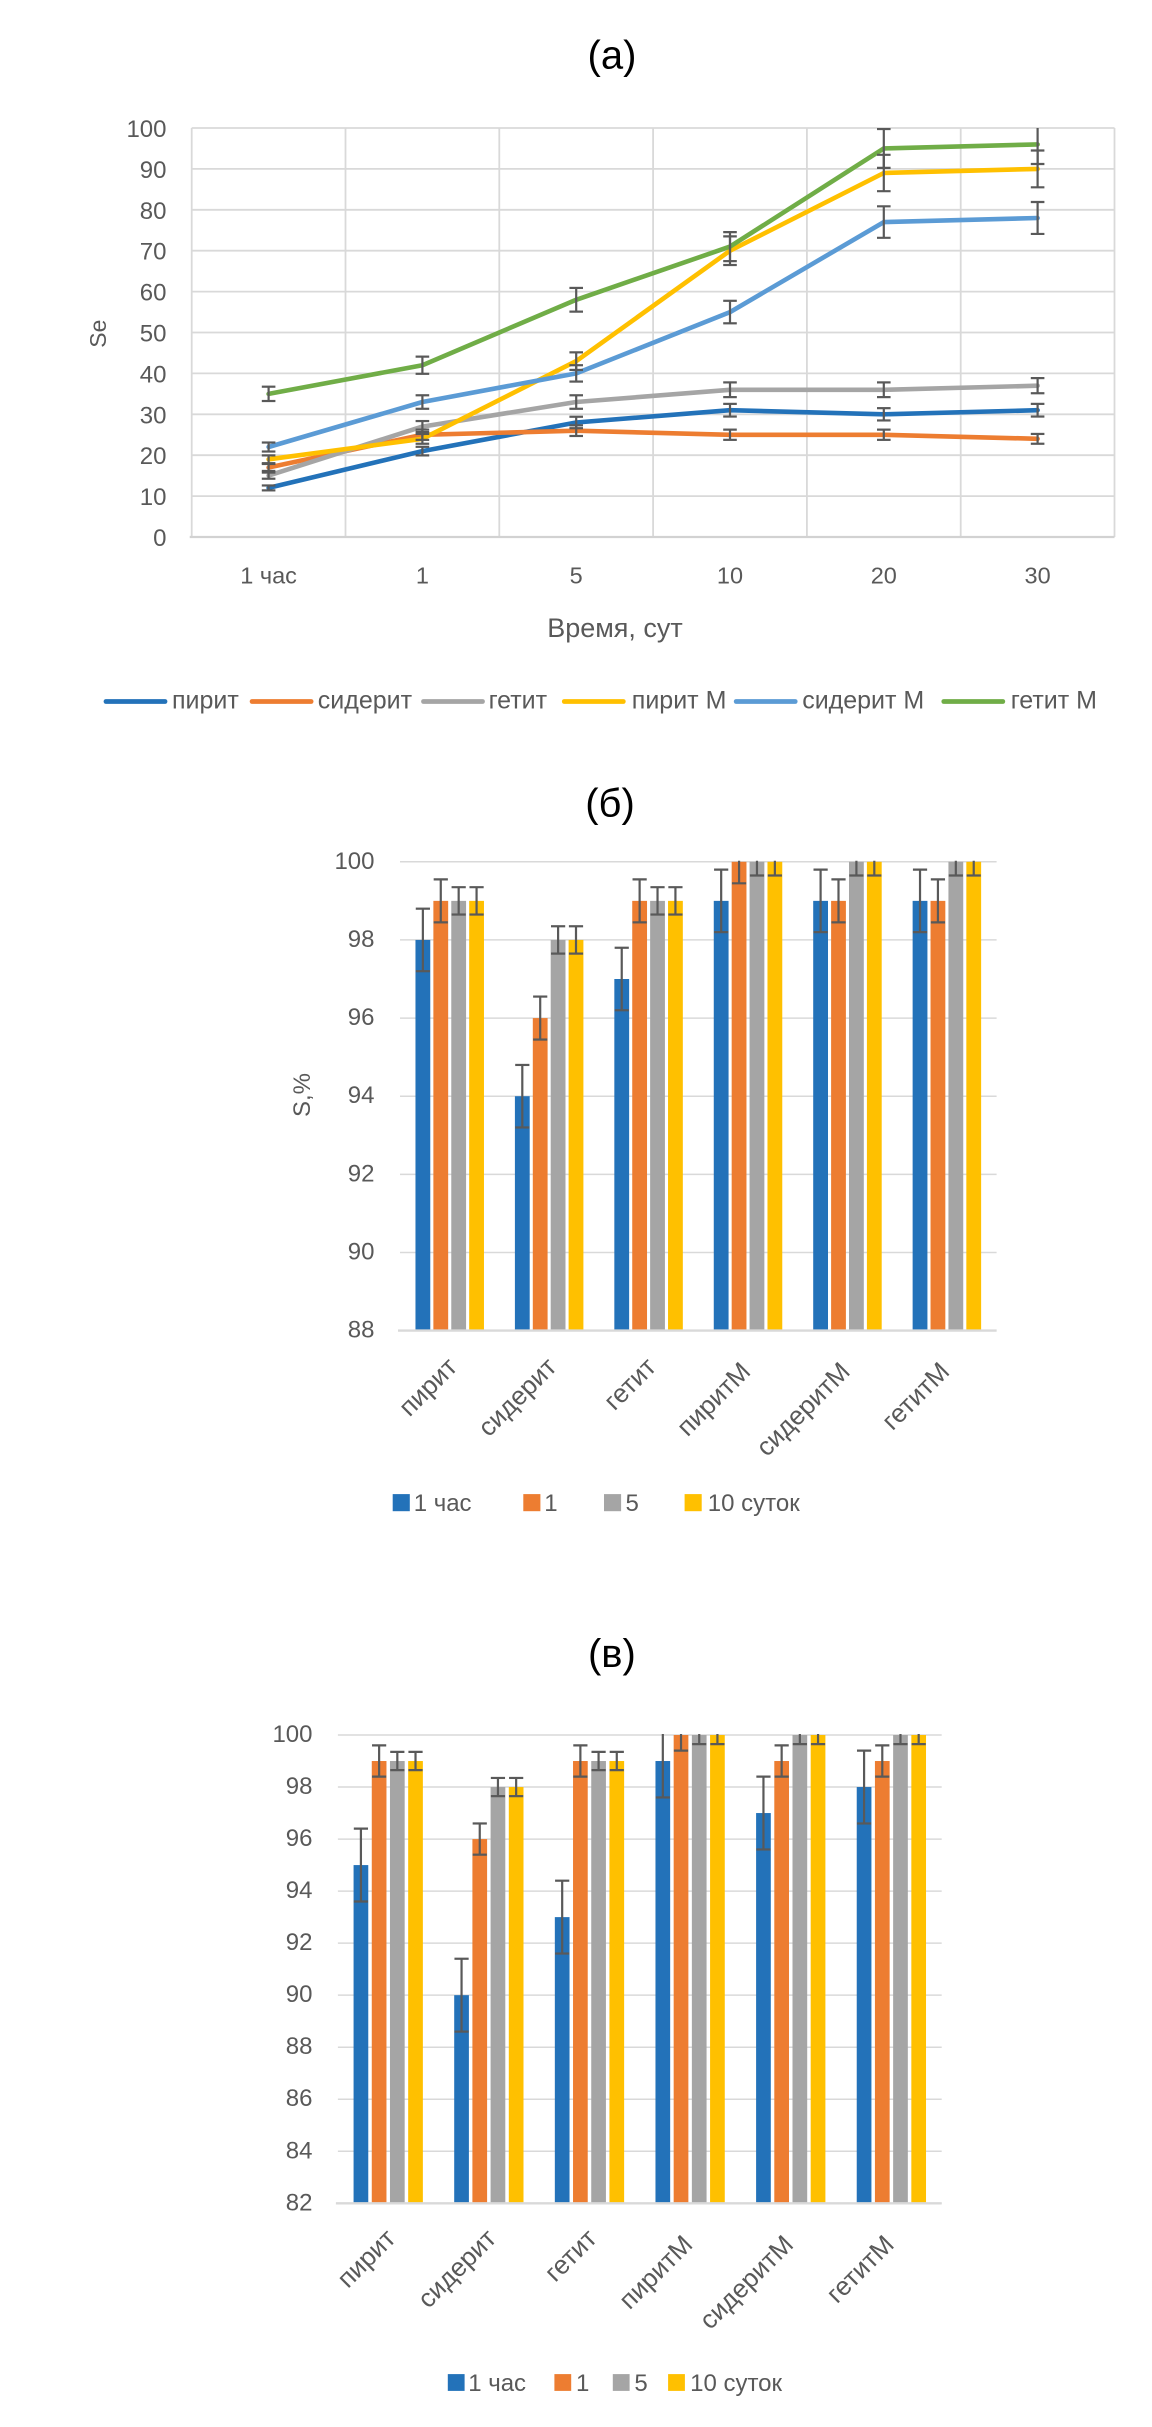 This screenshot has height=2427, width=1152. Describe the element at coordinates (302, 1095) in the screenshot. I see `svg-text: S,%` at that location.